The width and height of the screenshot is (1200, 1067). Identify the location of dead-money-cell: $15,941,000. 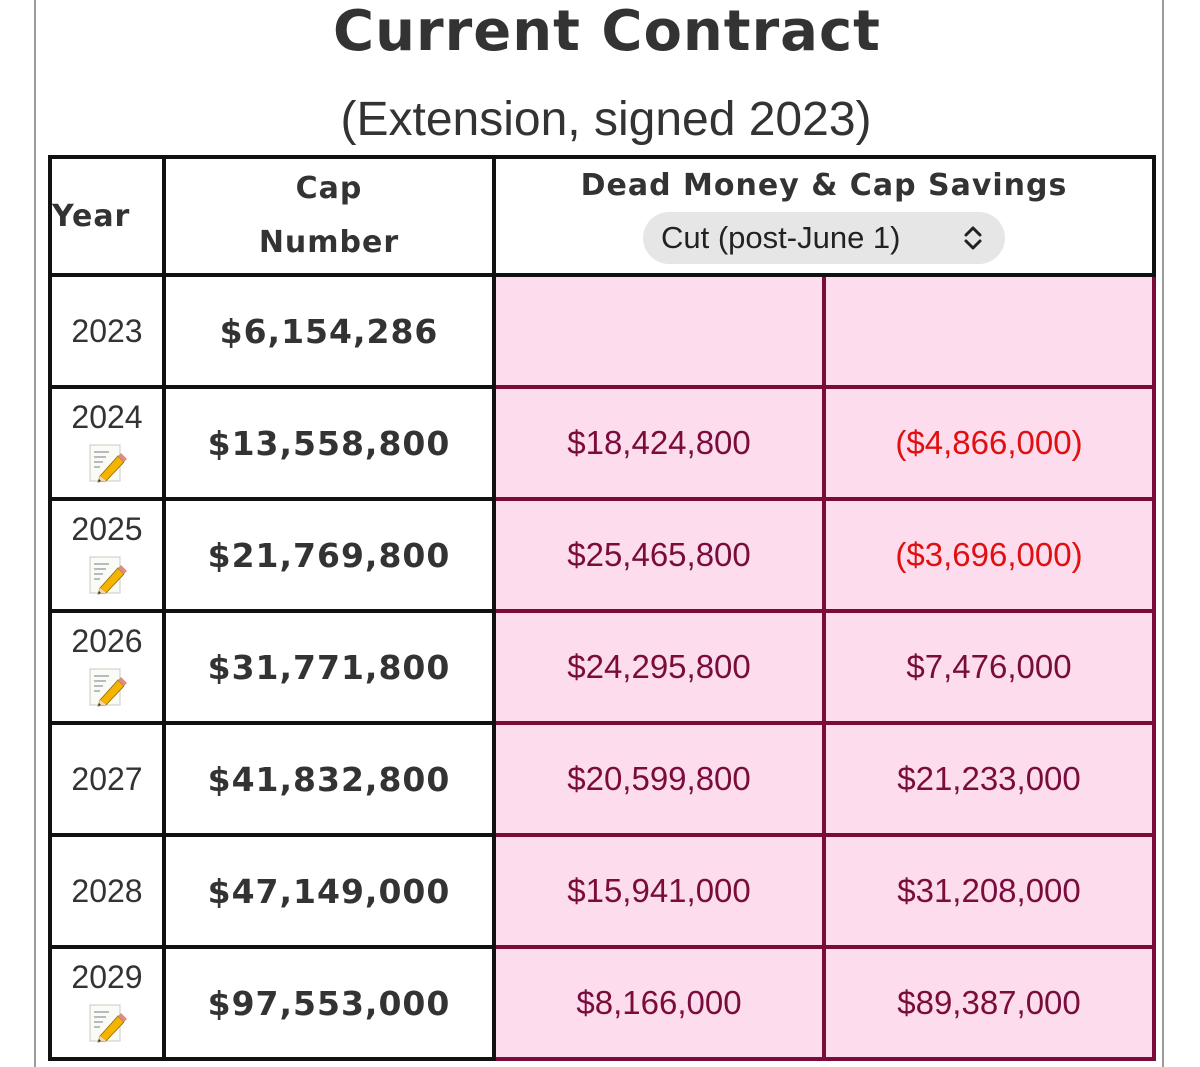
(659, 891).